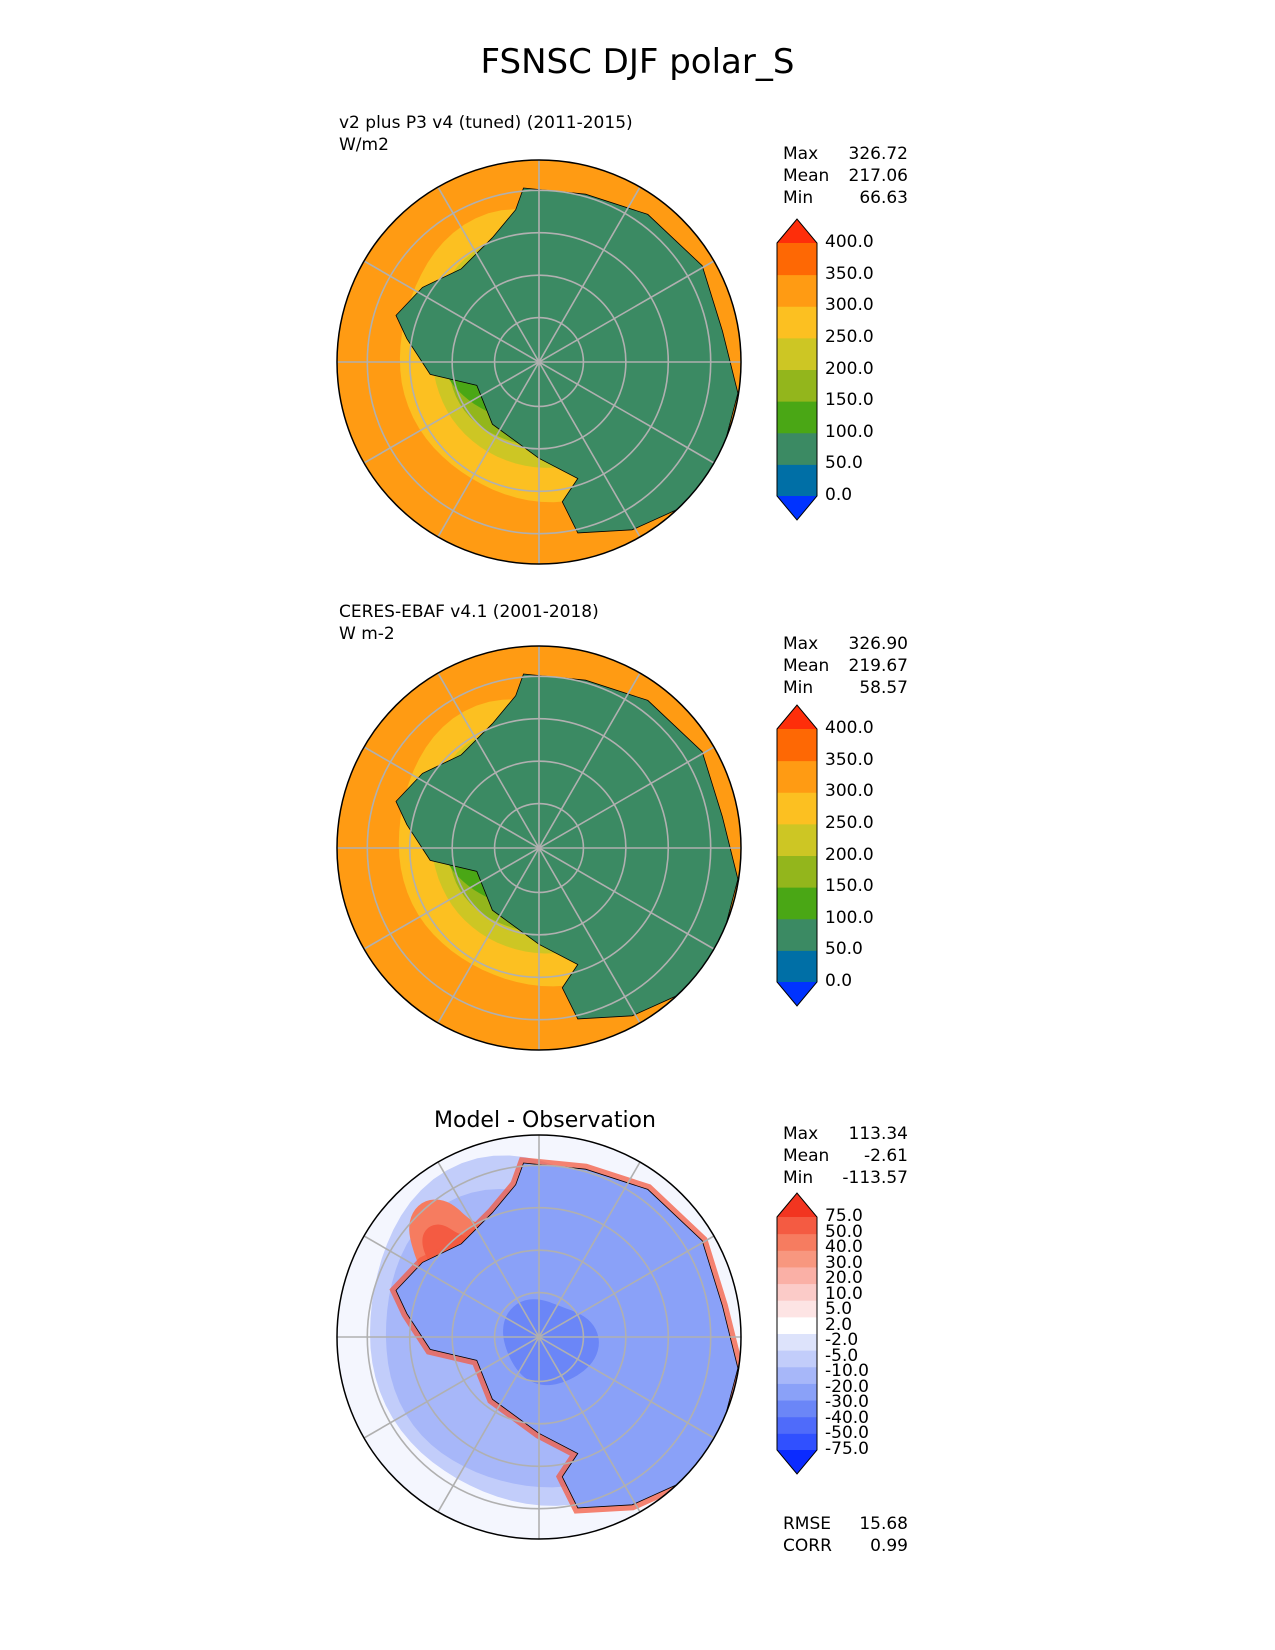 The height and width of the screenshot is (1650, 1275). I want to click on panel2-polar-map, so click(539, 848).